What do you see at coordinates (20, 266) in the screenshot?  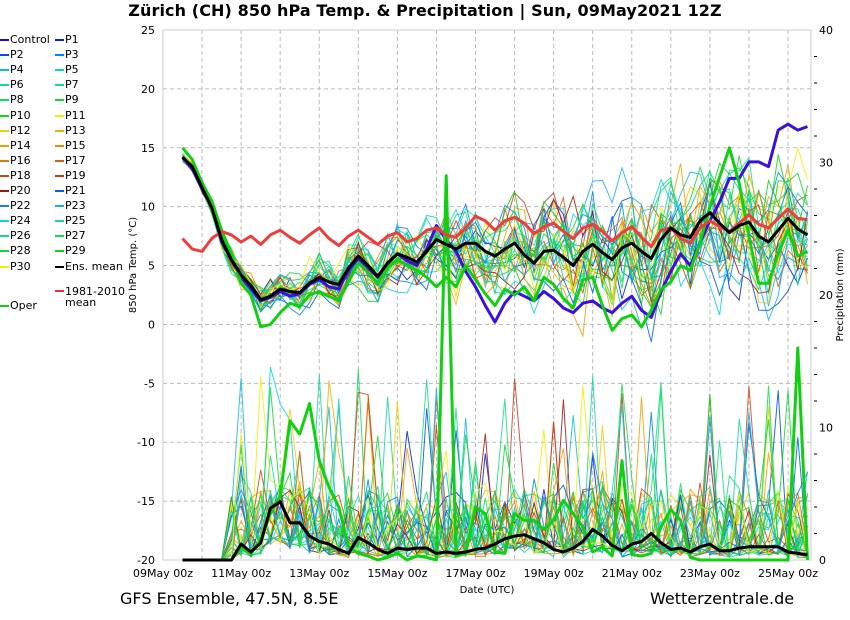 I see `legend-label: P30` at bounding box center [20, 266].